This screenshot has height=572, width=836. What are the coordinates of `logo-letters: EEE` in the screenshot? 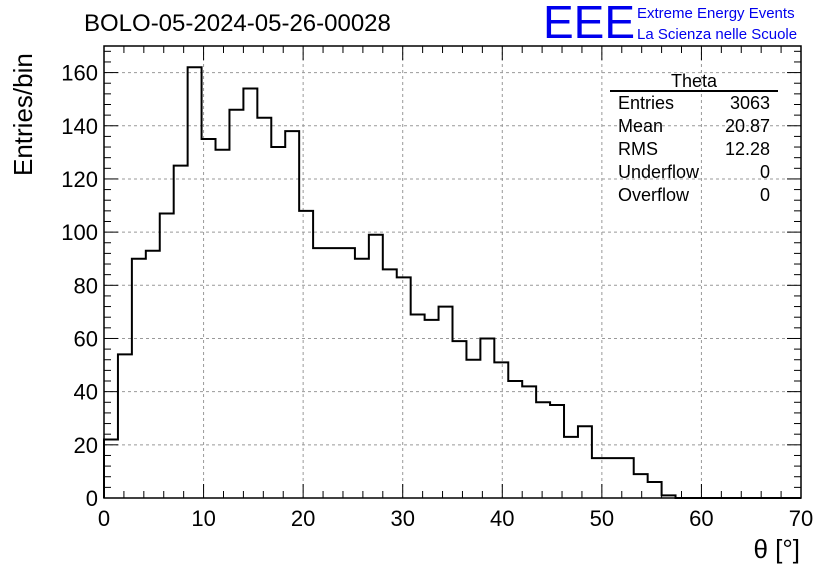 It's located at (589, 22).